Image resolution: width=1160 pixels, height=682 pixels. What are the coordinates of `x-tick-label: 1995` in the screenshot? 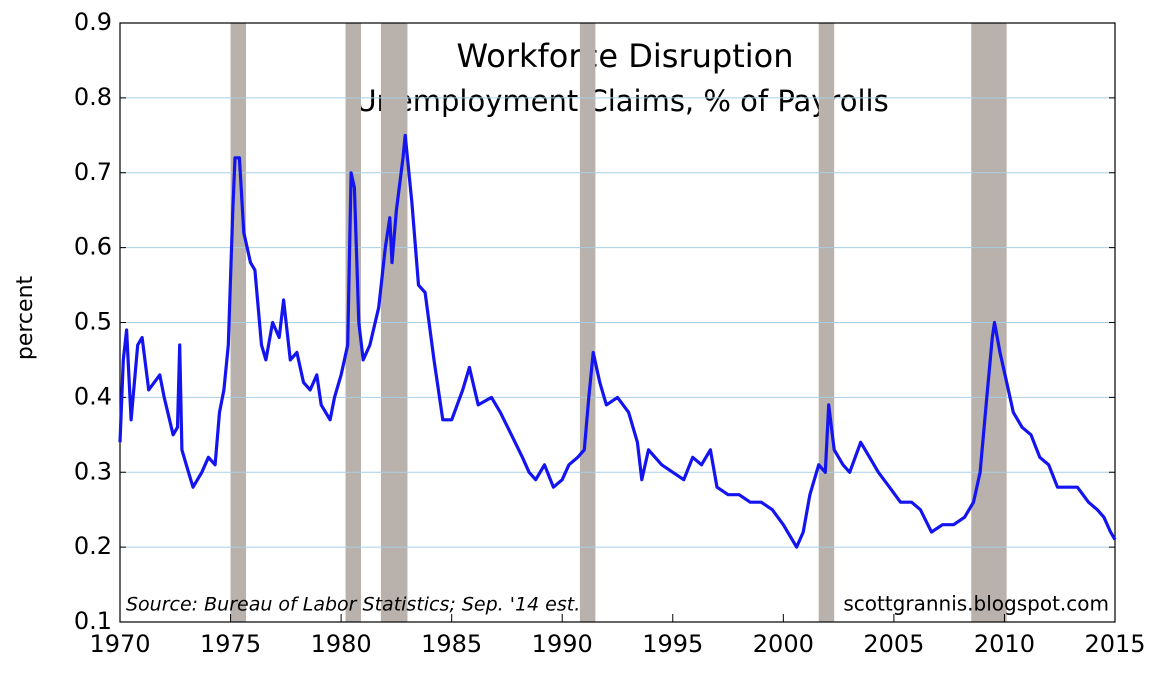 It's located at (672, 644).